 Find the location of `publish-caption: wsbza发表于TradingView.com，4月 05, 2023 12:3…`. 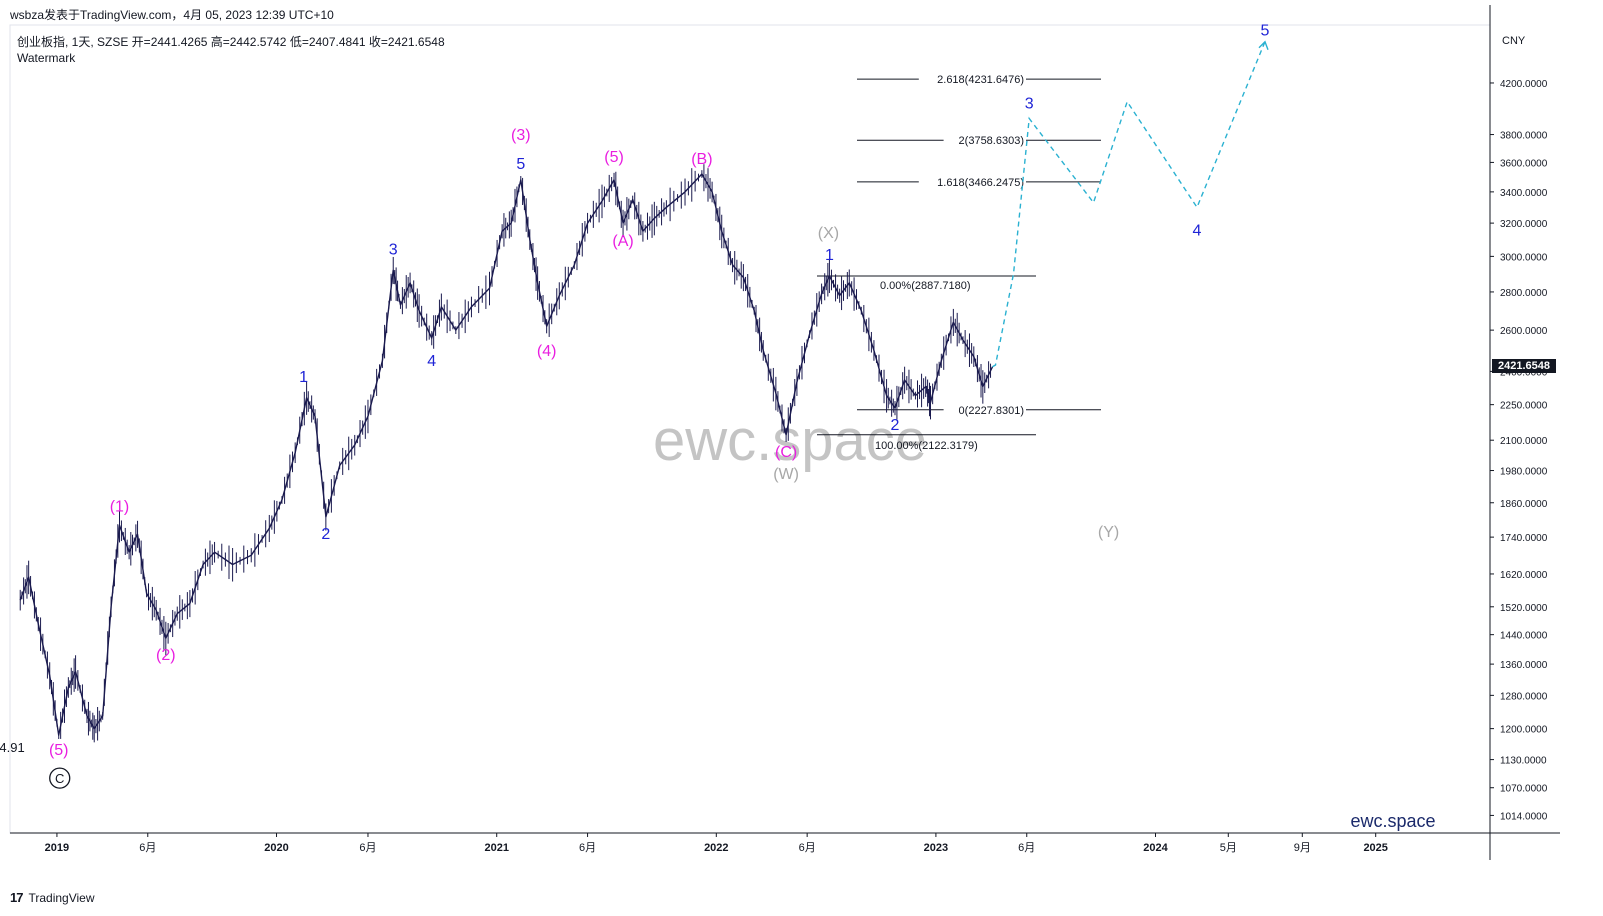

publish-caption: wsbza发表于TradingView.com，4月 05, 2023 12:3… is located at coordinates (172, 15).